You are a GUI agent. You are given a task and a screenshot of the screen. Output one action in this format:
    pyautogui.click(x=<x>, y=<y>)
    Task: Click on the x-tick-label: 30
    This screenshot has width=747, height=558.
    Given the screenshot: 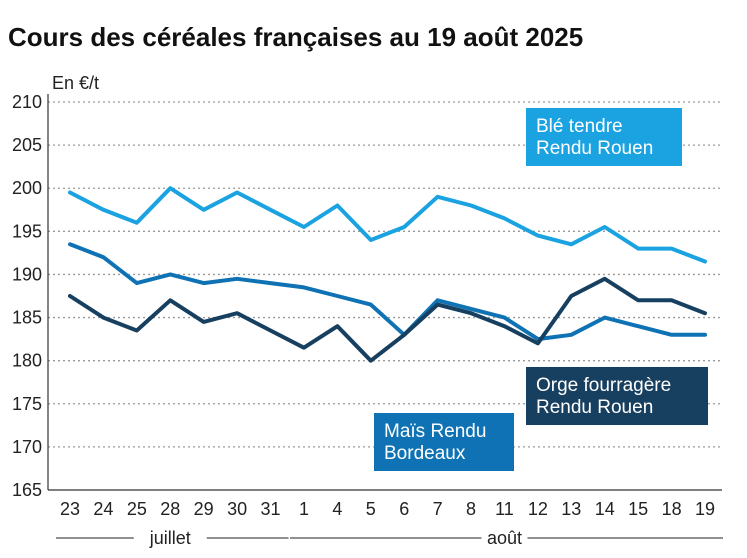 What is the action you would take?
    pyautogui.click(x=237, y=509)
    